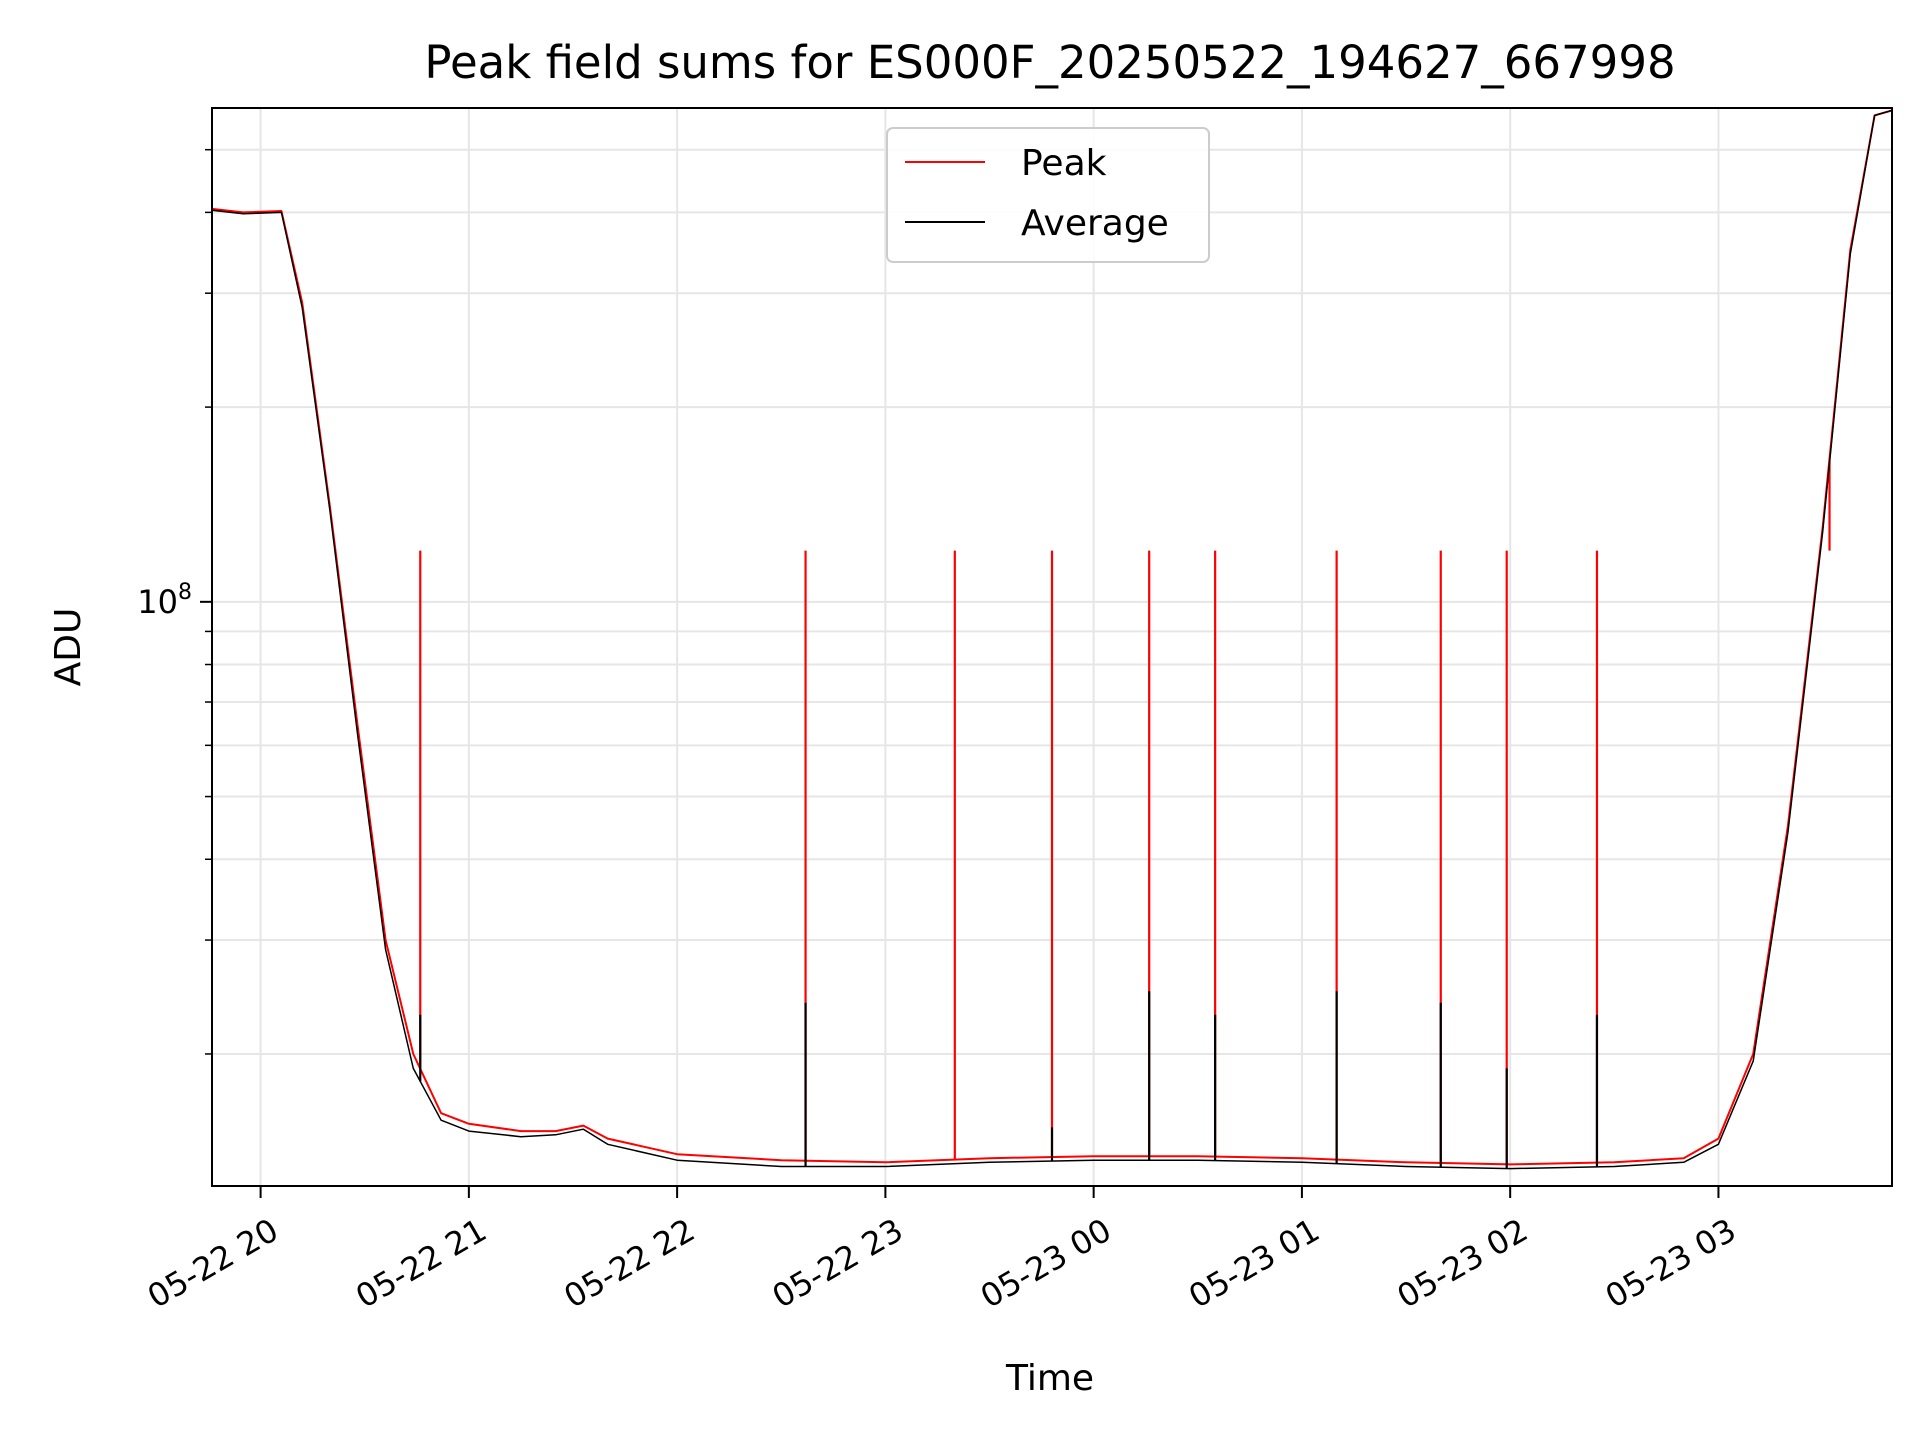  I want to click on x-axis-label: Time, so click(1049, 1378).